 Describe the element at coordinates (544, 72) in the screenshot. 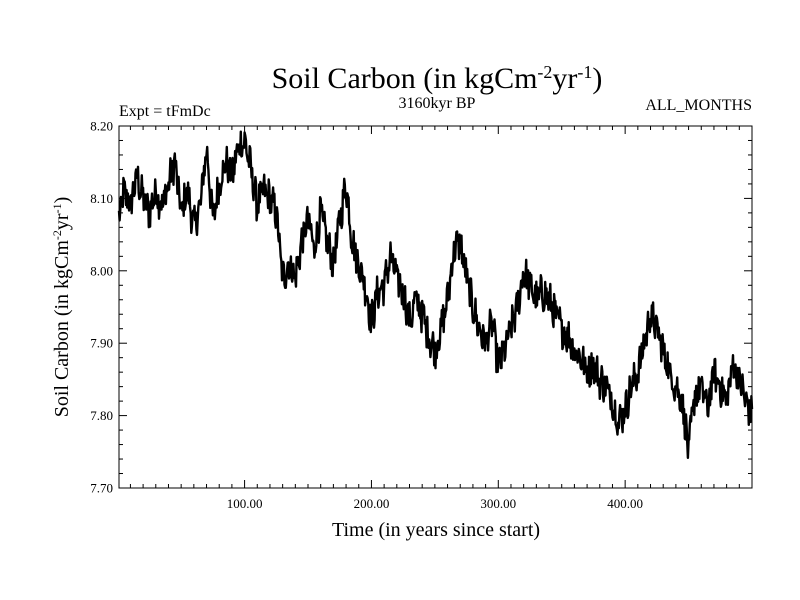

I see `chart-title-sup1: -2` at that location.